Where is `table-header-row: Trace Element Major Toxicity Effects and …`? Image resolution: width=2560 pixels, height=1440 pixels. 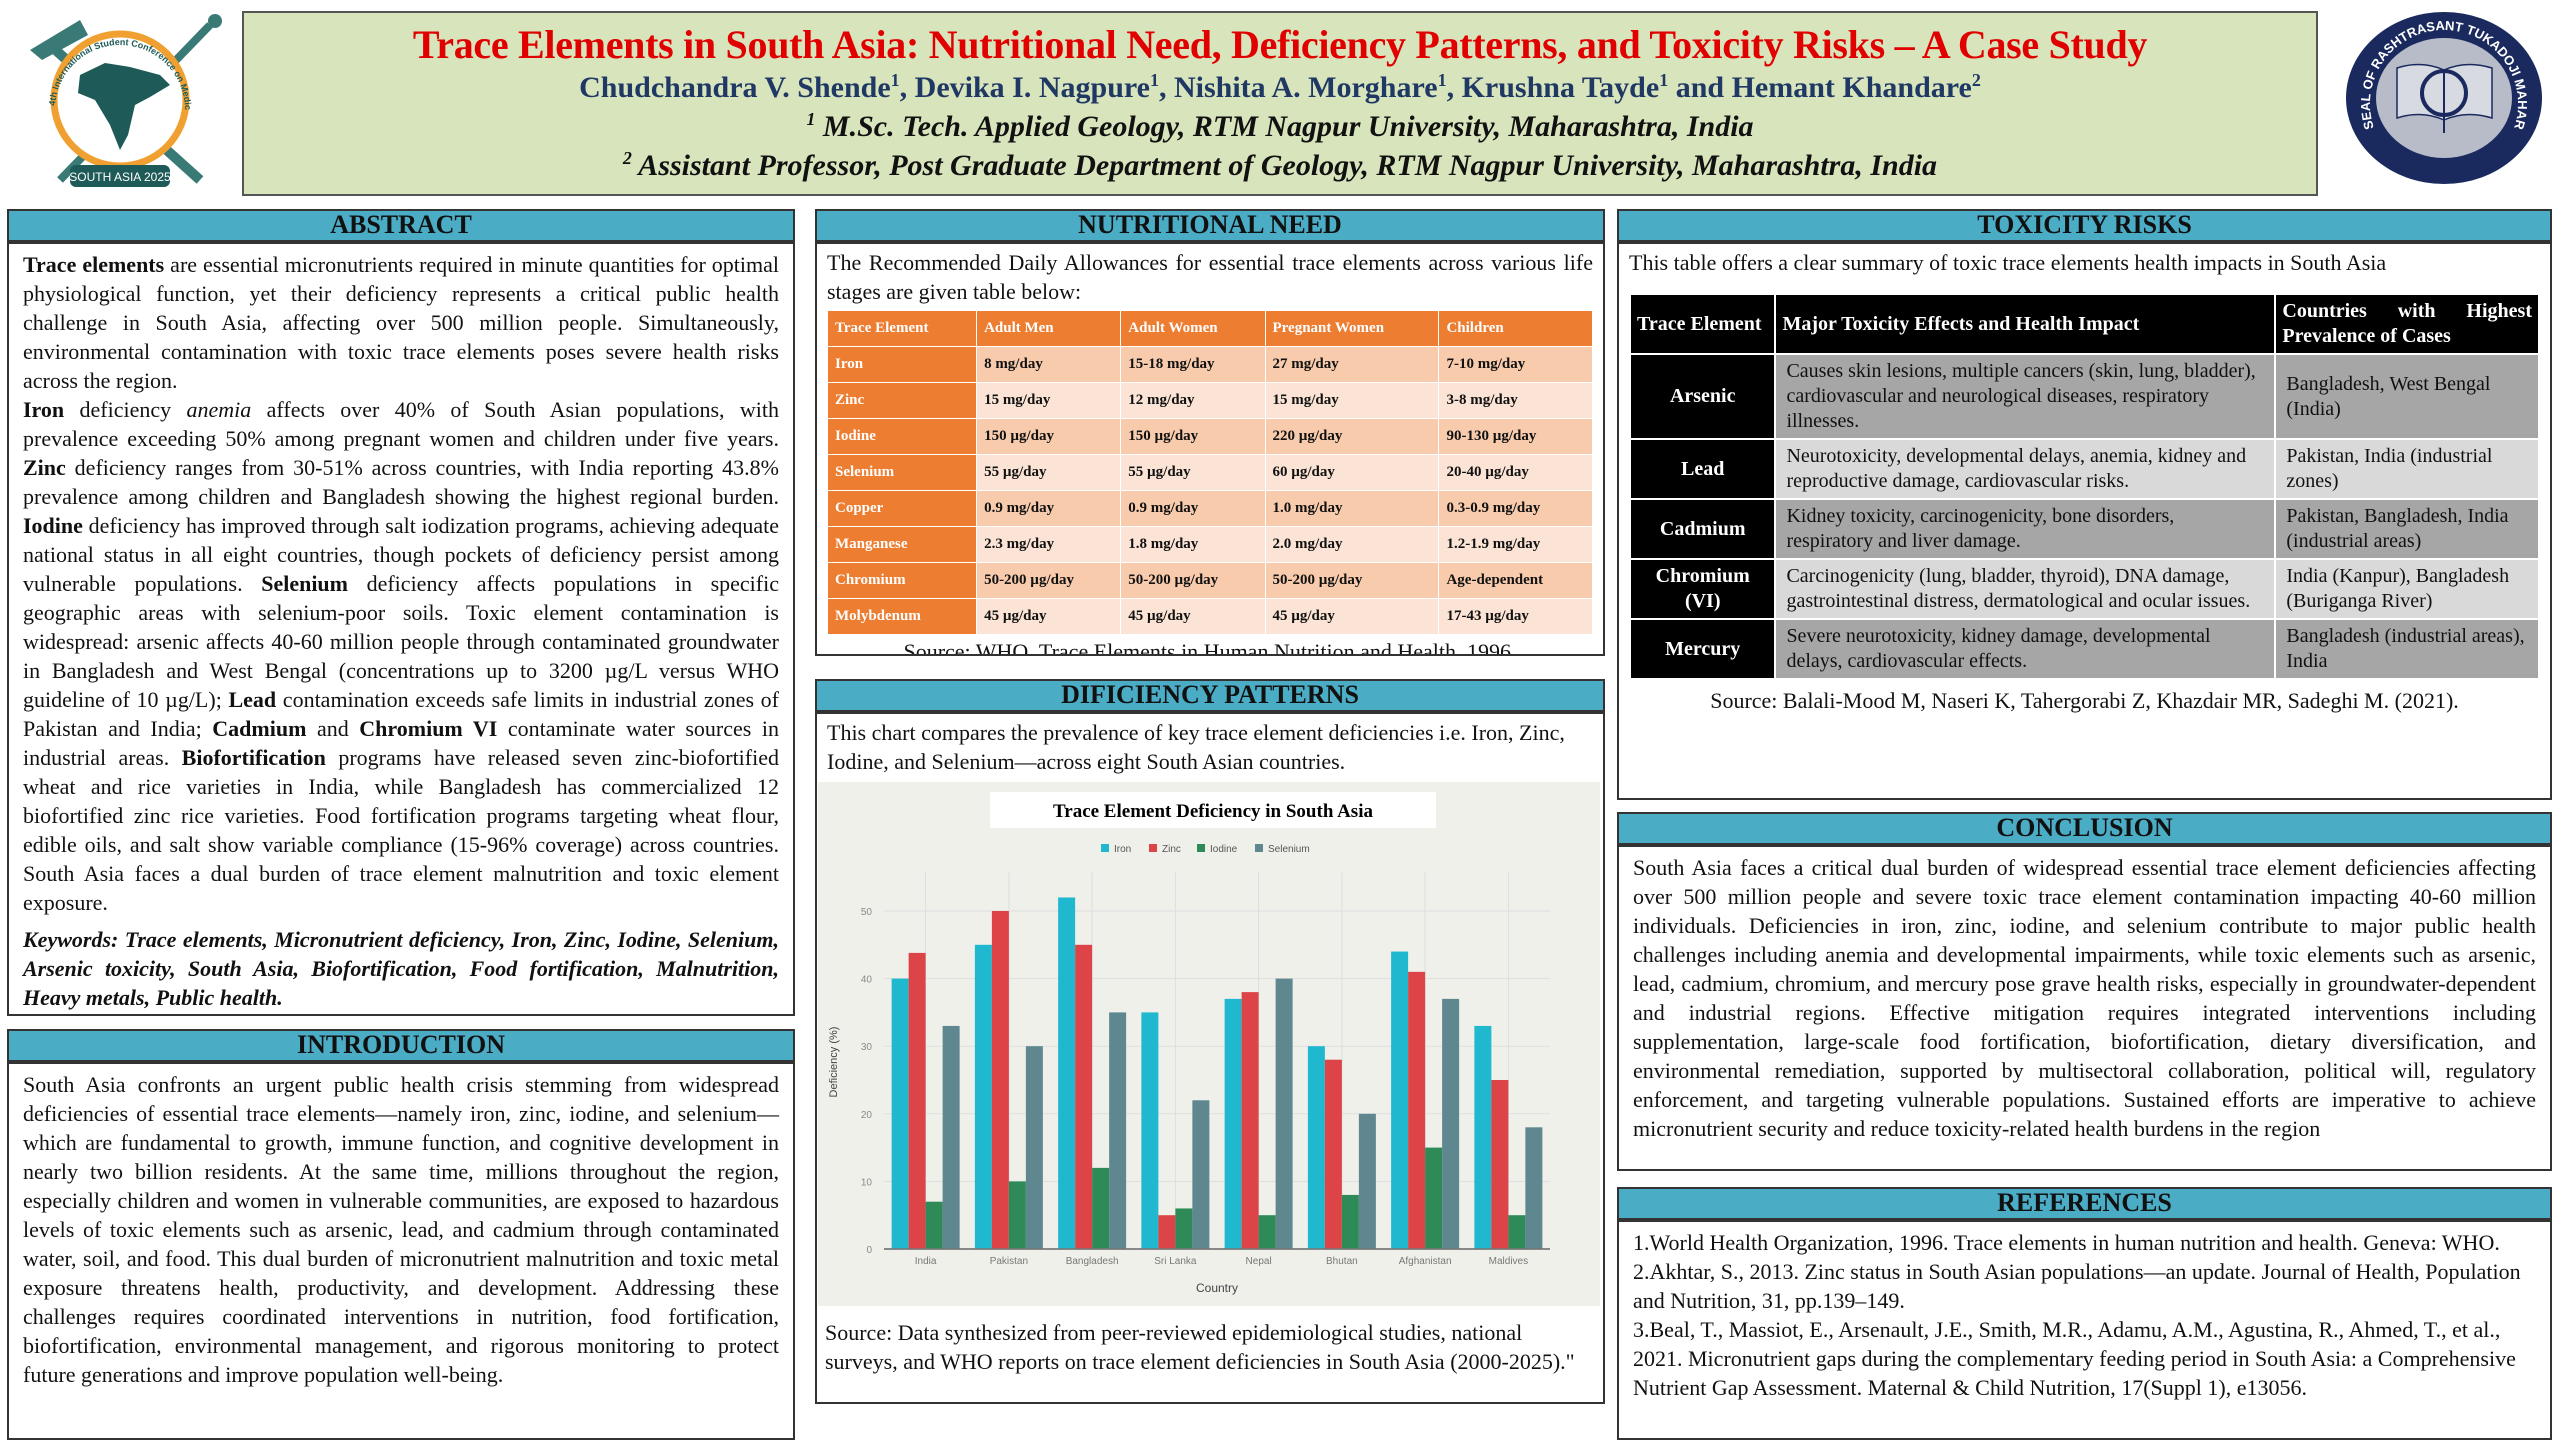 table-header-row: Trace Element Major Toxicity Effects and … is located at coordinates (2084, 324).